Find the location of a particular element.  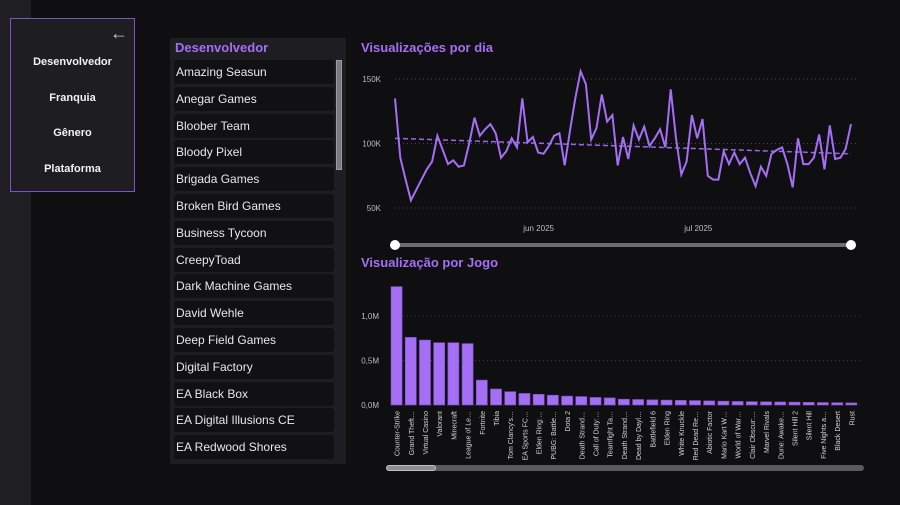

developer-list-item: Brigada Games is located at coordinates (254, 179).